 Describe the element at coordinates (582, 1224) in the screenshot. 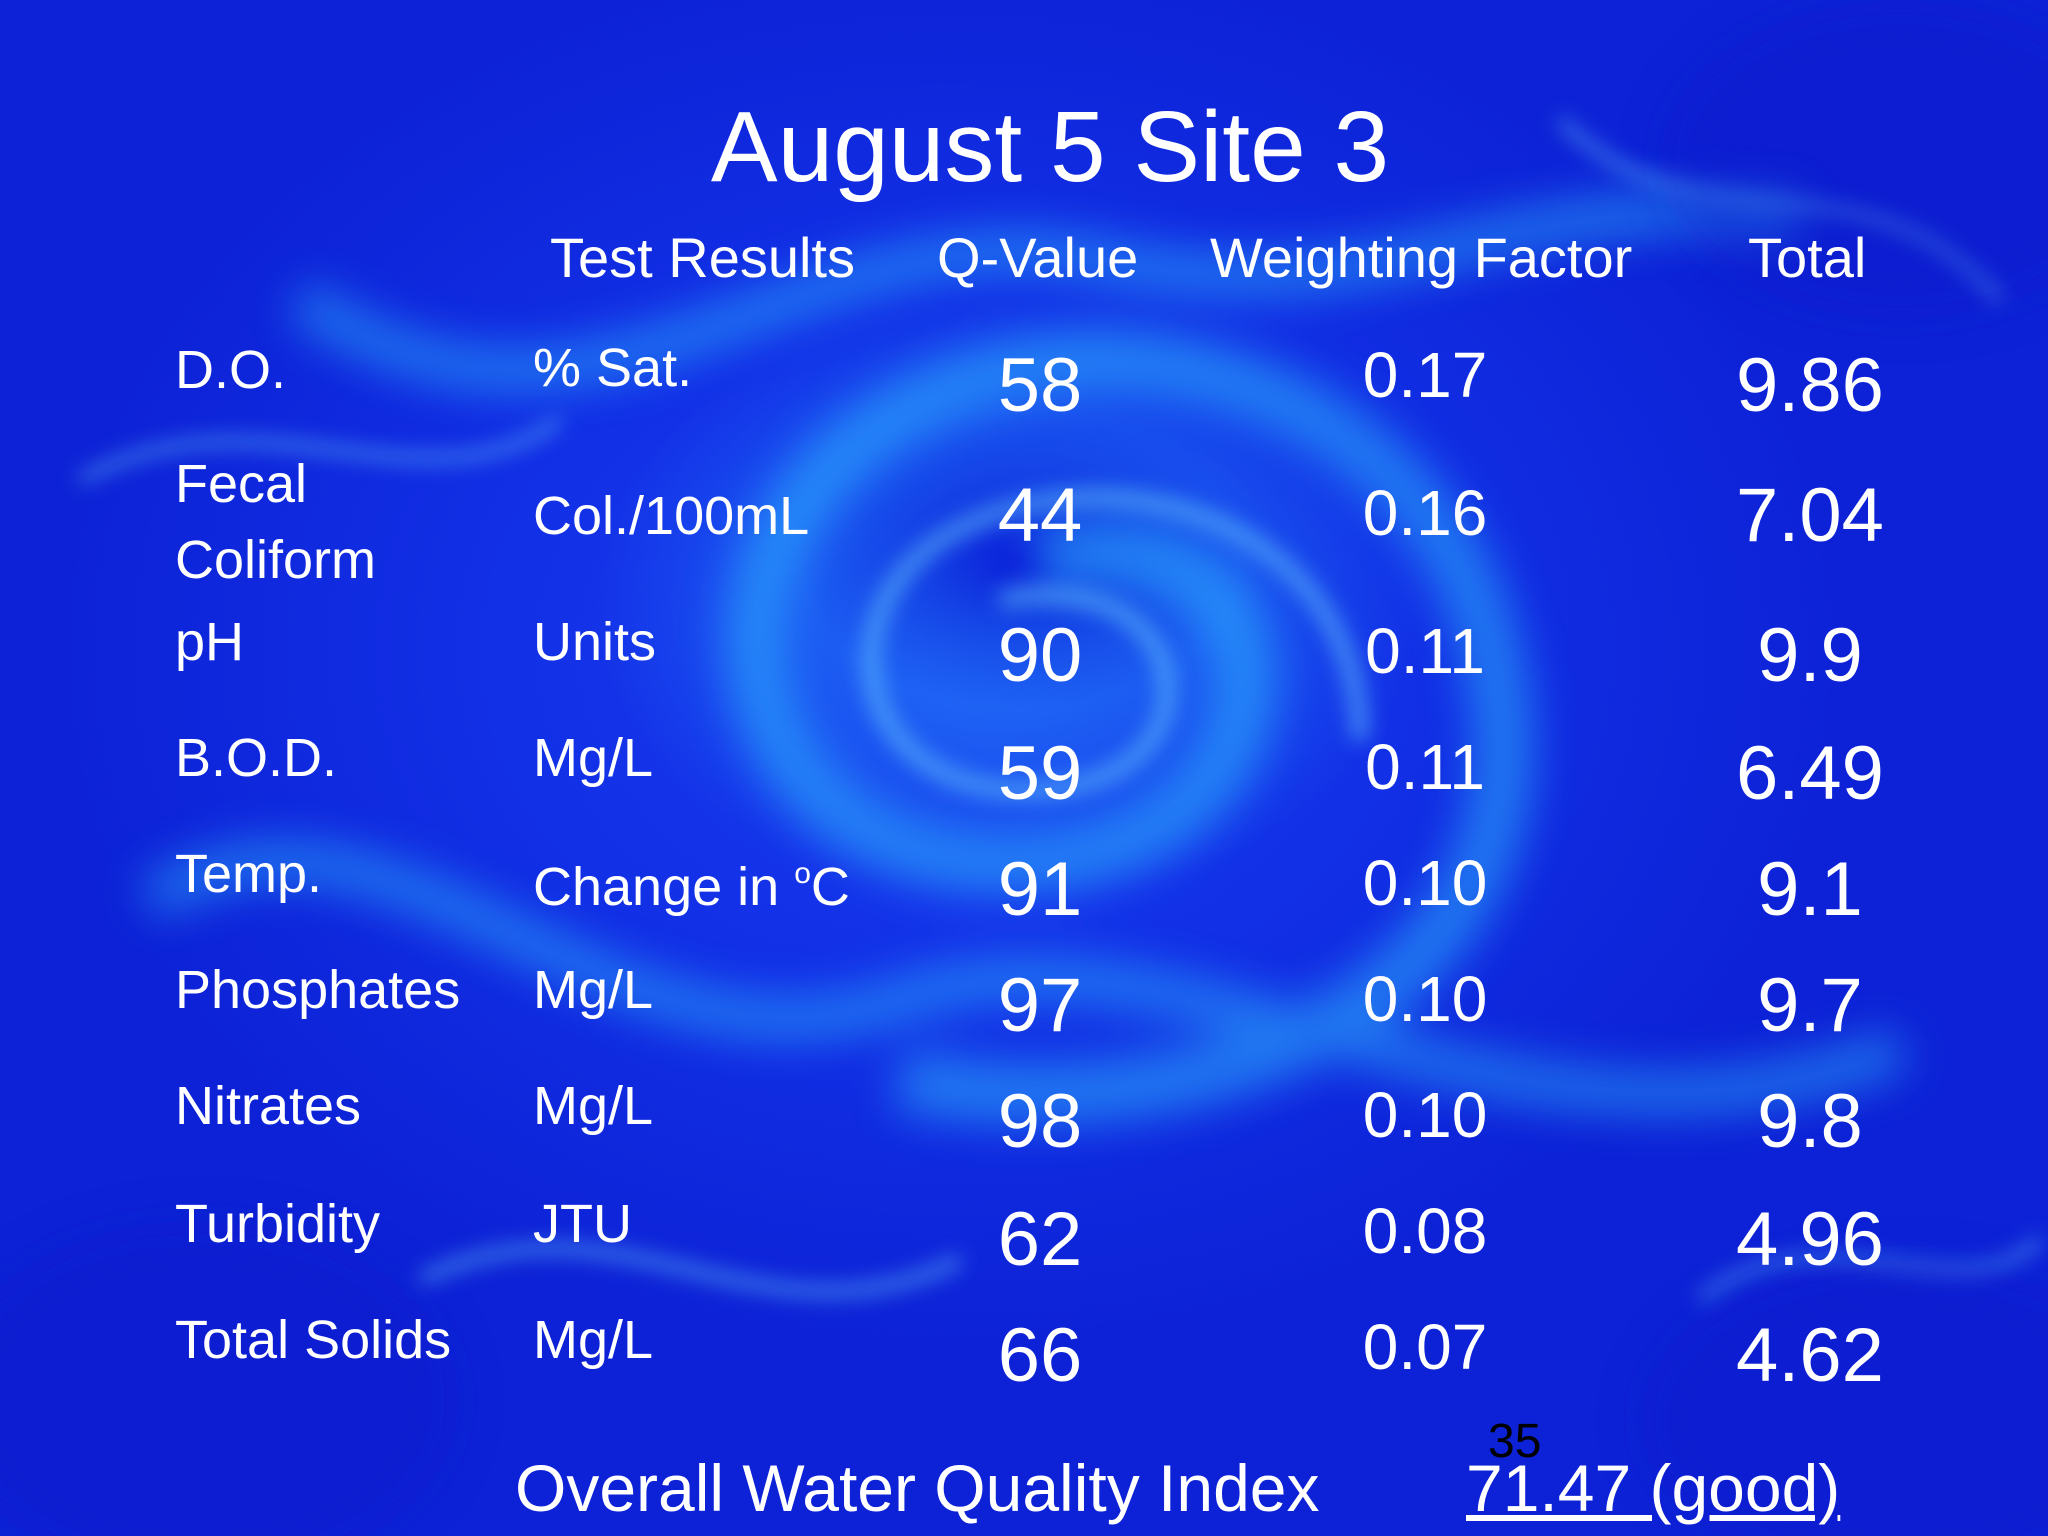

I see `row-unit: JTU` at that location.